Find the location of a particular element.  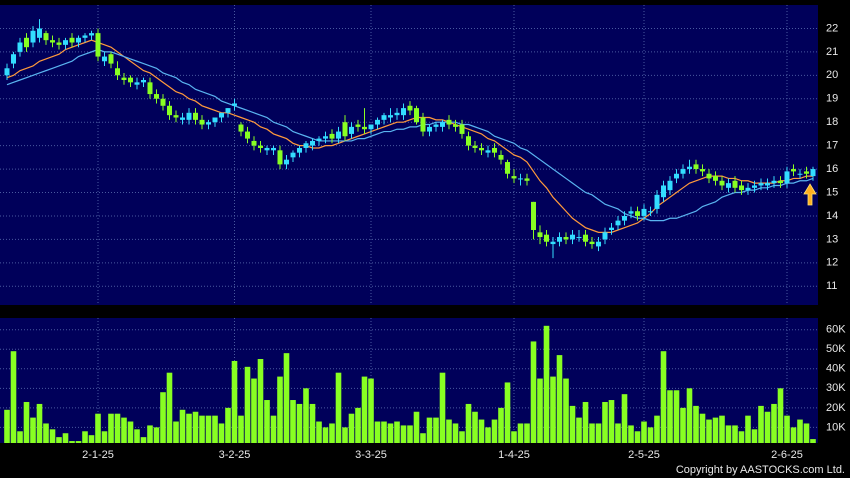

indicator-arrow is located at coordinates (810, 194).